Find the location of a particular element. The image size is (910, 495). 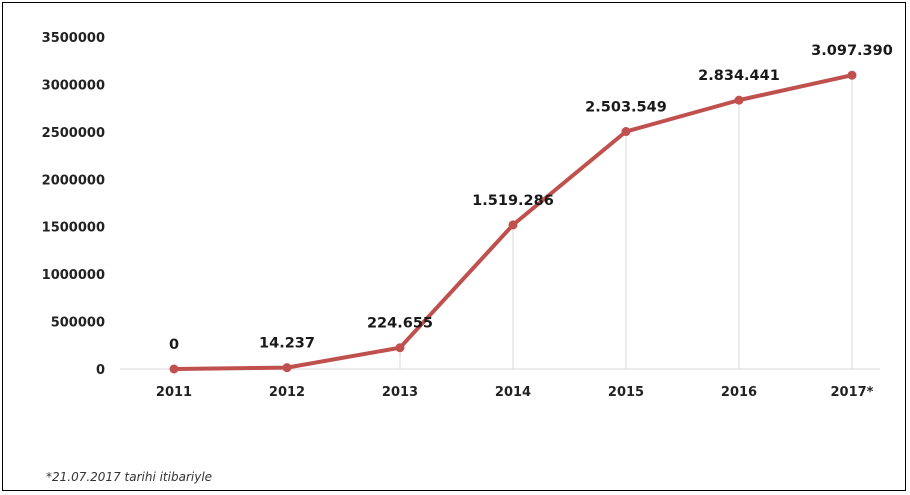

data-label: 0 is located at coordinates (174, 345).